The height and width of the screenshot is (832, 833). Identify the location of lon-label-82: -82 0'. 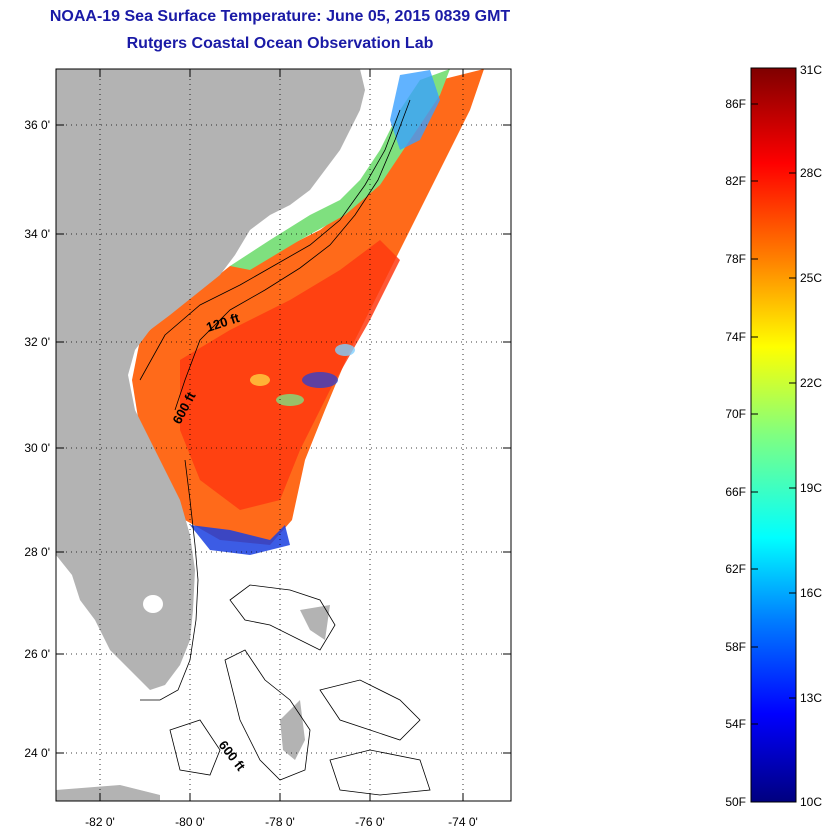
(100, 822).